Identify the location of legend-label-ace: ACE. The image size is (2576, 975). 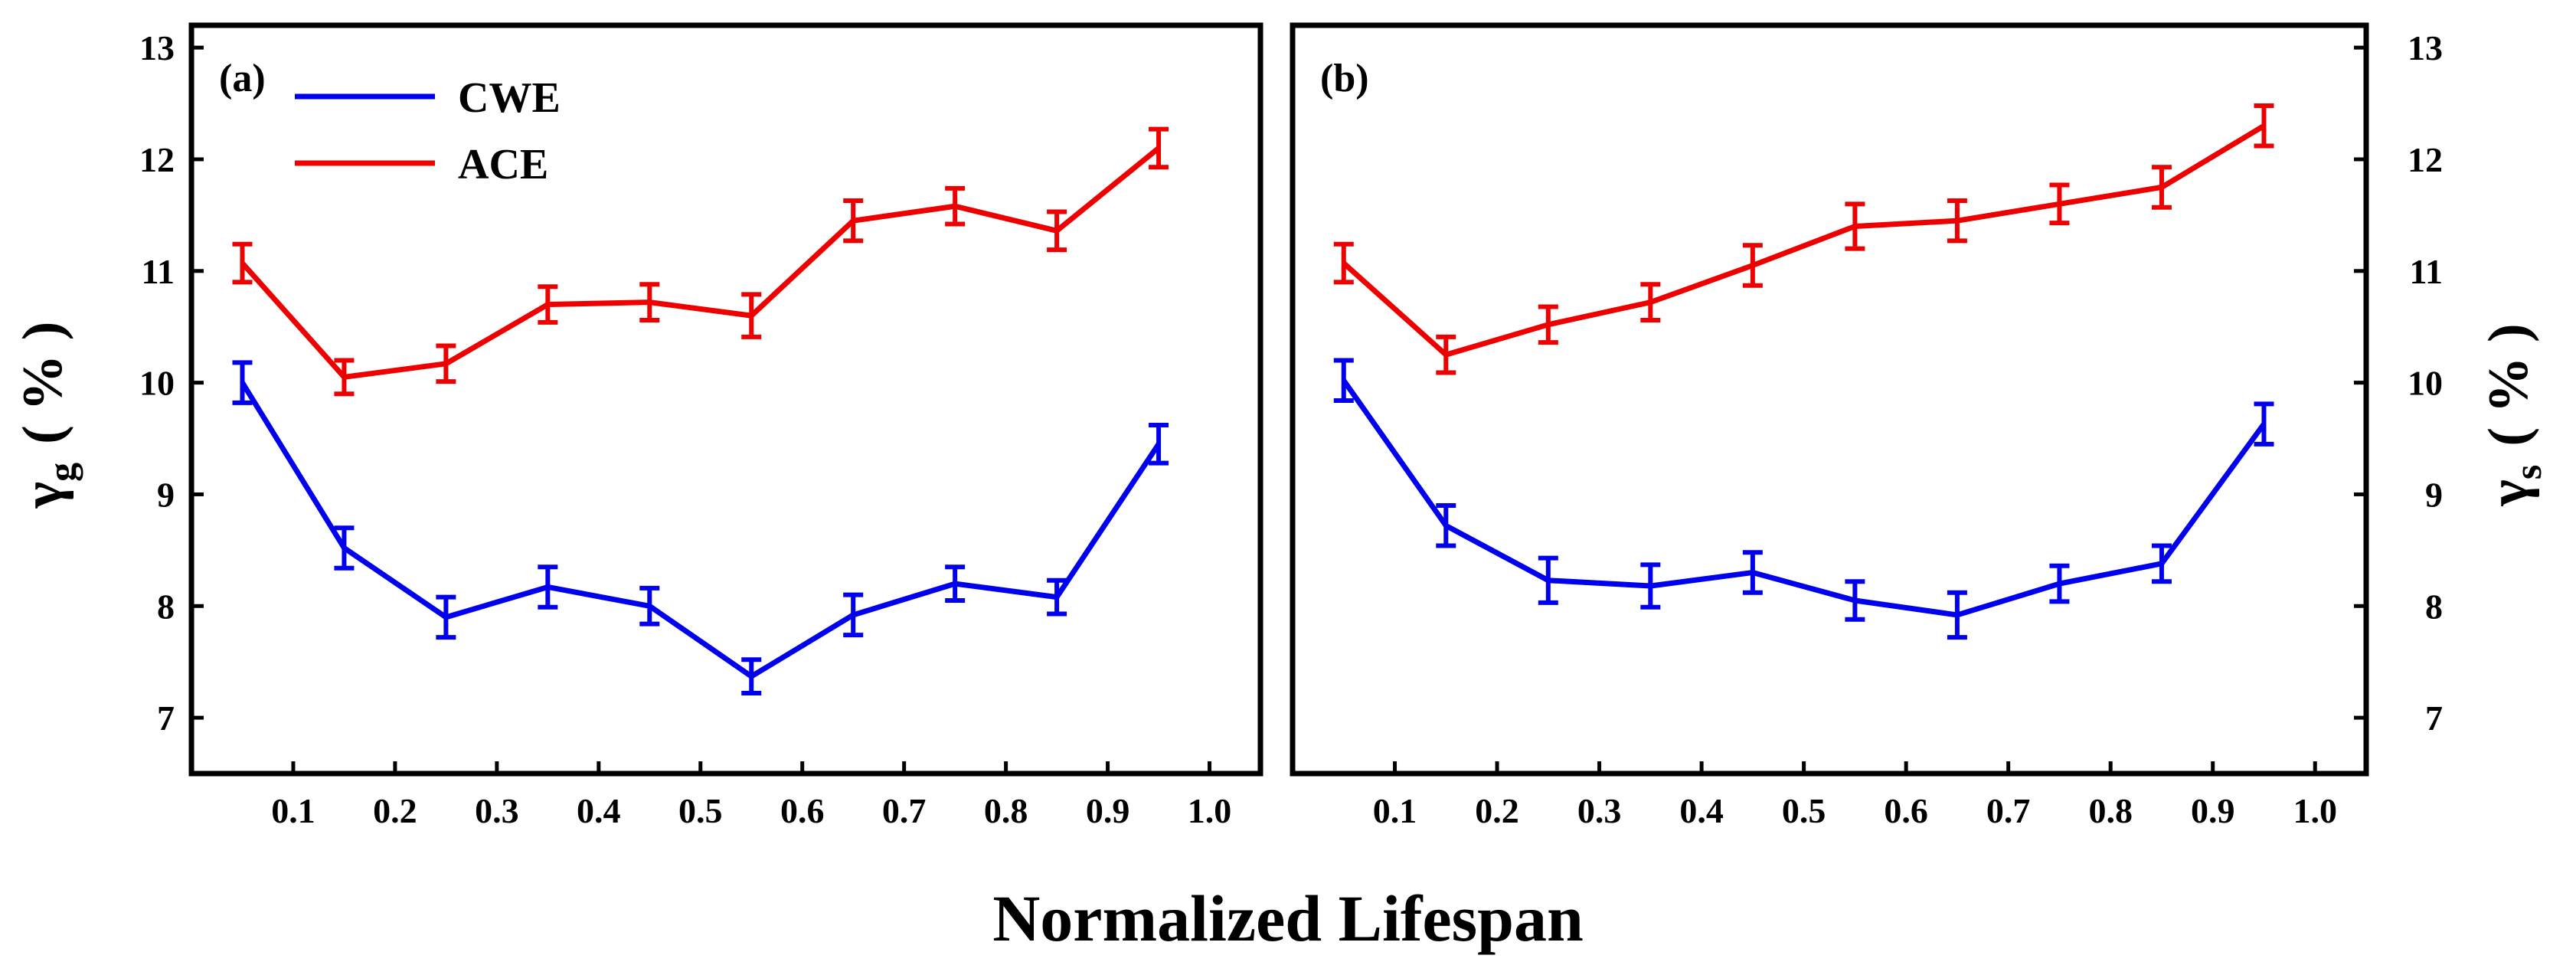
(503, 164).